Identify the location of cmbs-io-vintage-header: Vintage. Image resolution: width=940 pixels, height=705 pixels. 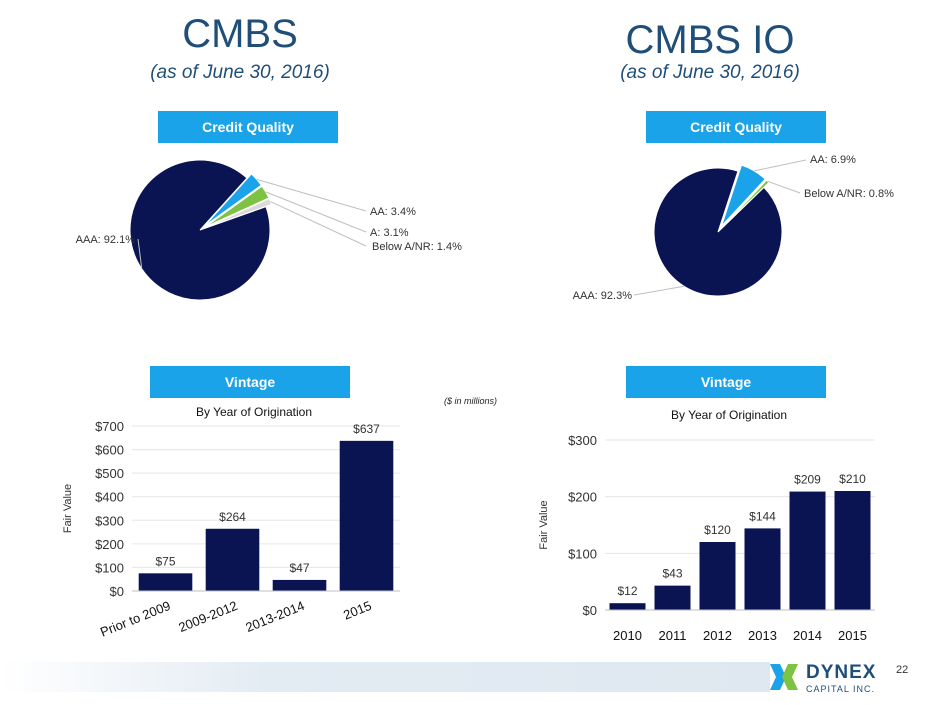
(726, 382).